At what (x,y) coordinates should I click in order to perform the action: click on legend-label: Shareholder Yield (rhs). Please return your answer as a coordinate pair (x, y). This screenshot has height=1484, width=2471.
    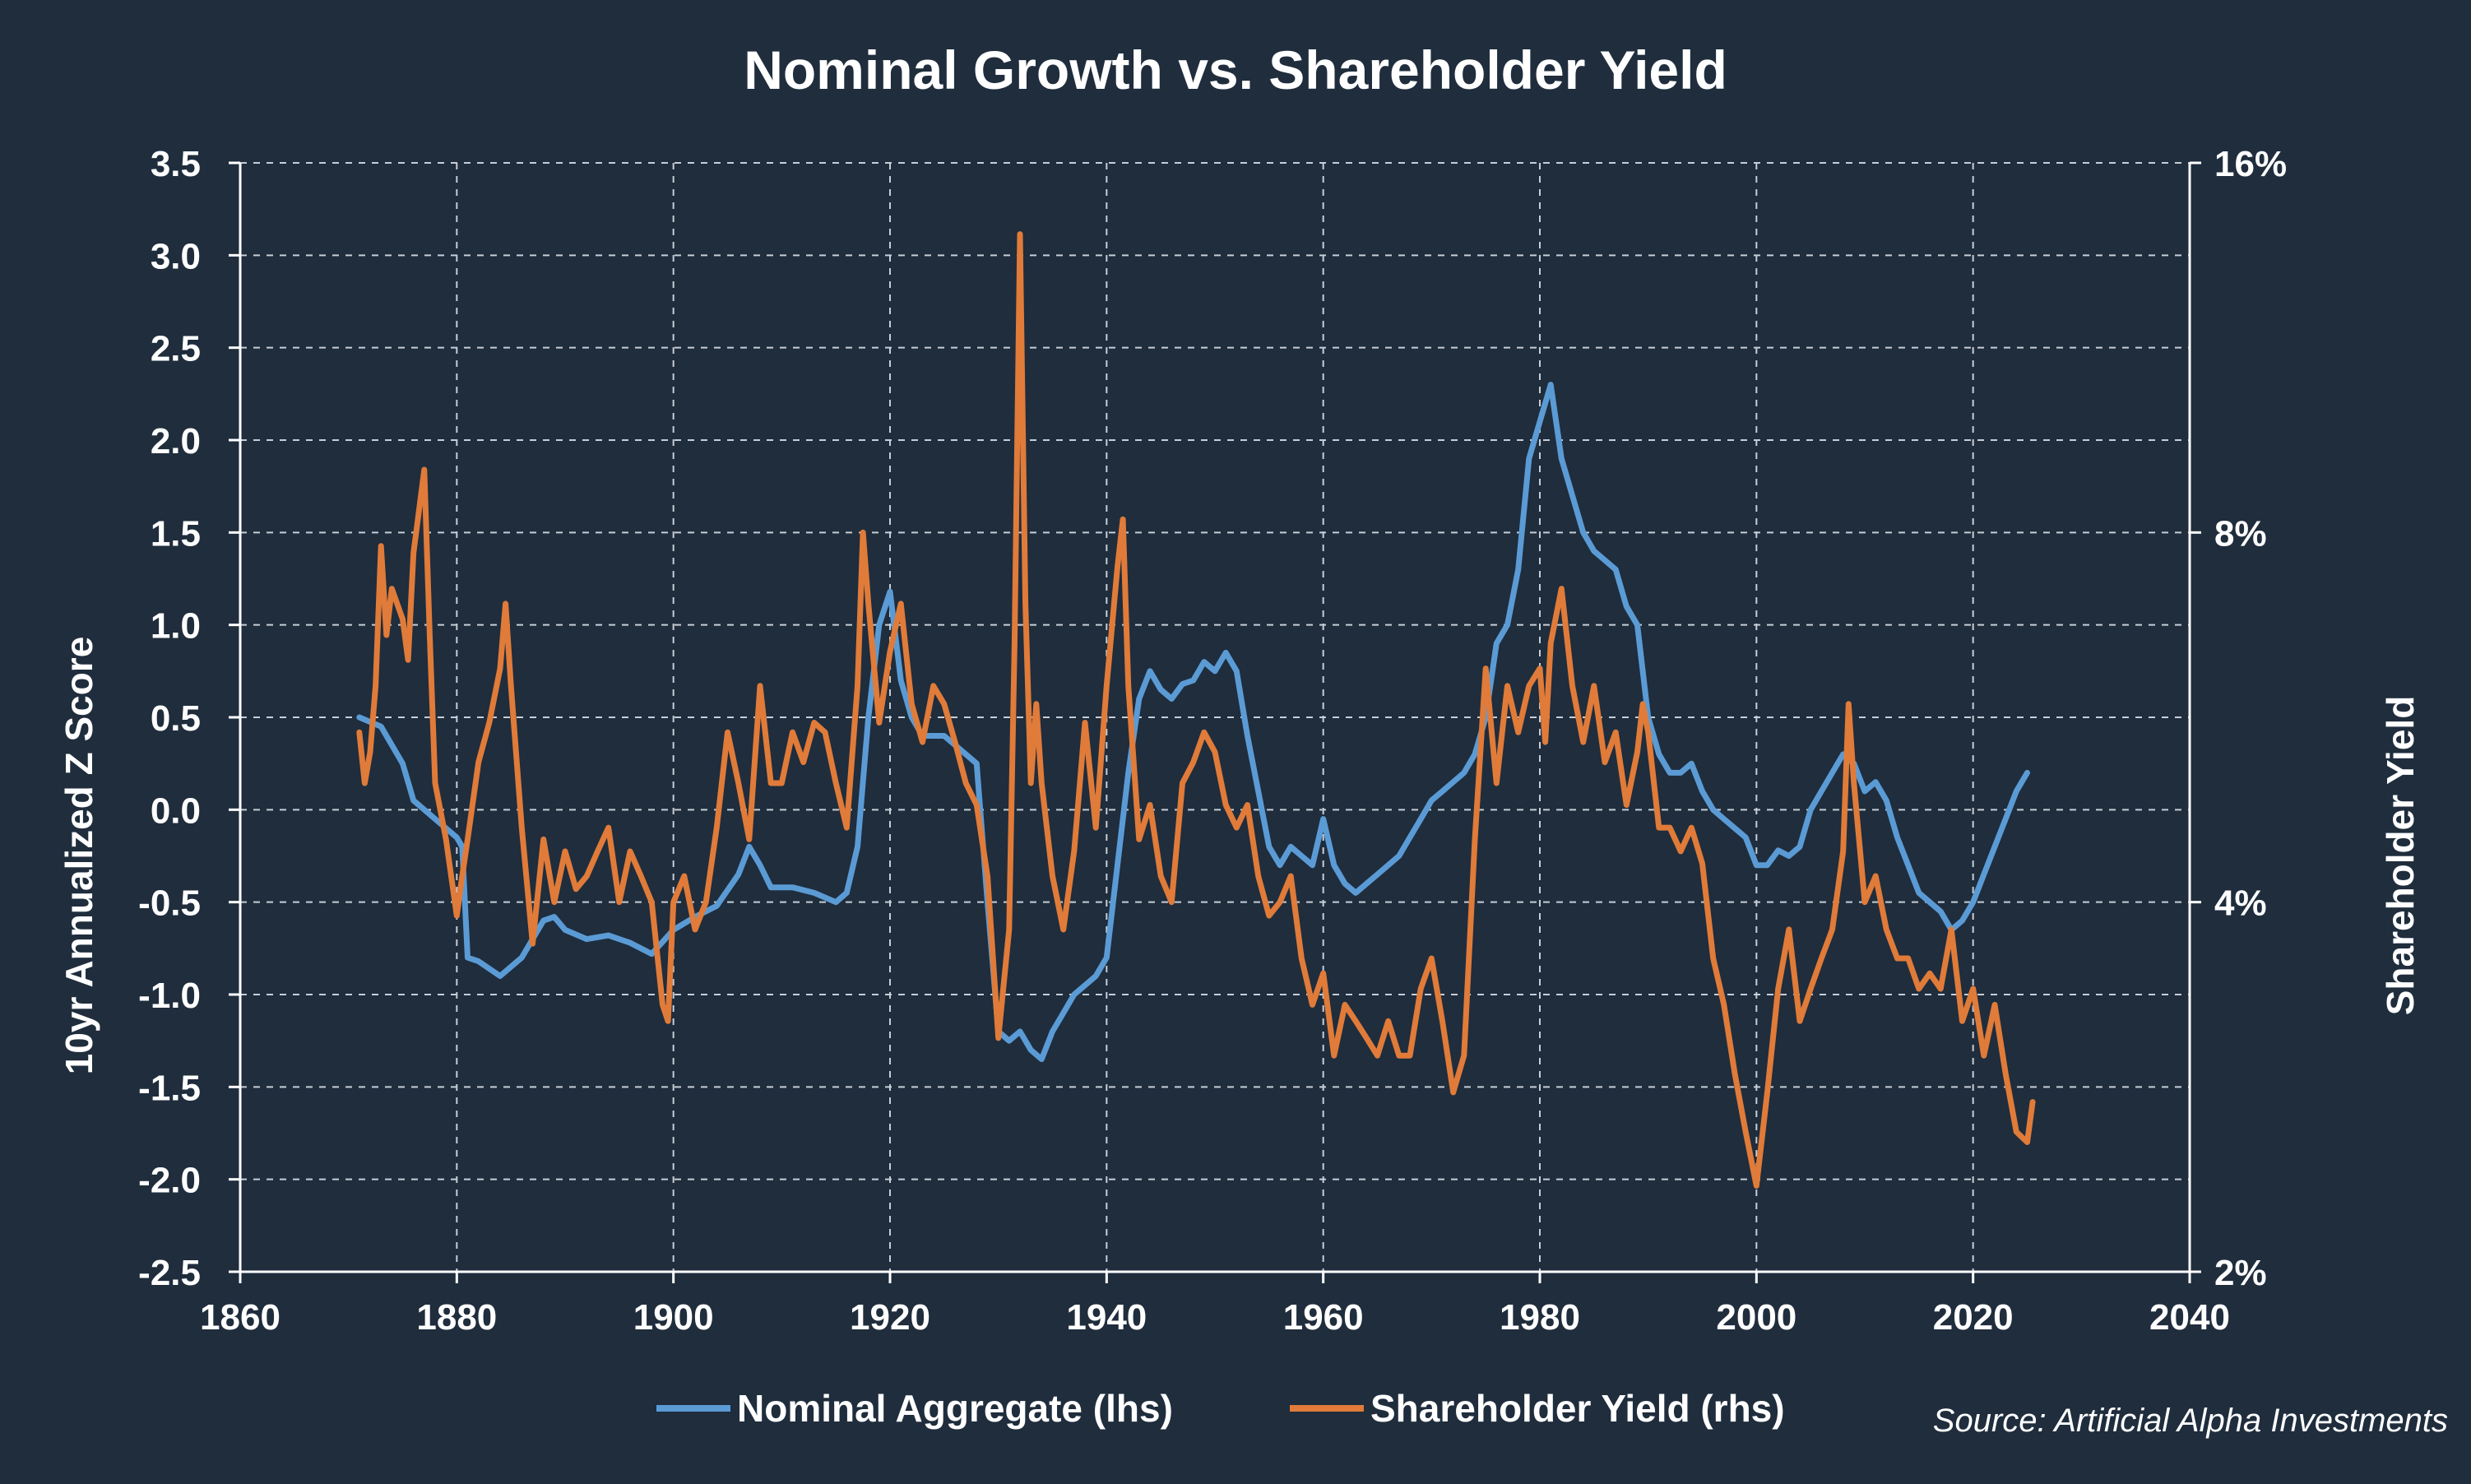
    Looking at the image, I should click on (1577, 1408).